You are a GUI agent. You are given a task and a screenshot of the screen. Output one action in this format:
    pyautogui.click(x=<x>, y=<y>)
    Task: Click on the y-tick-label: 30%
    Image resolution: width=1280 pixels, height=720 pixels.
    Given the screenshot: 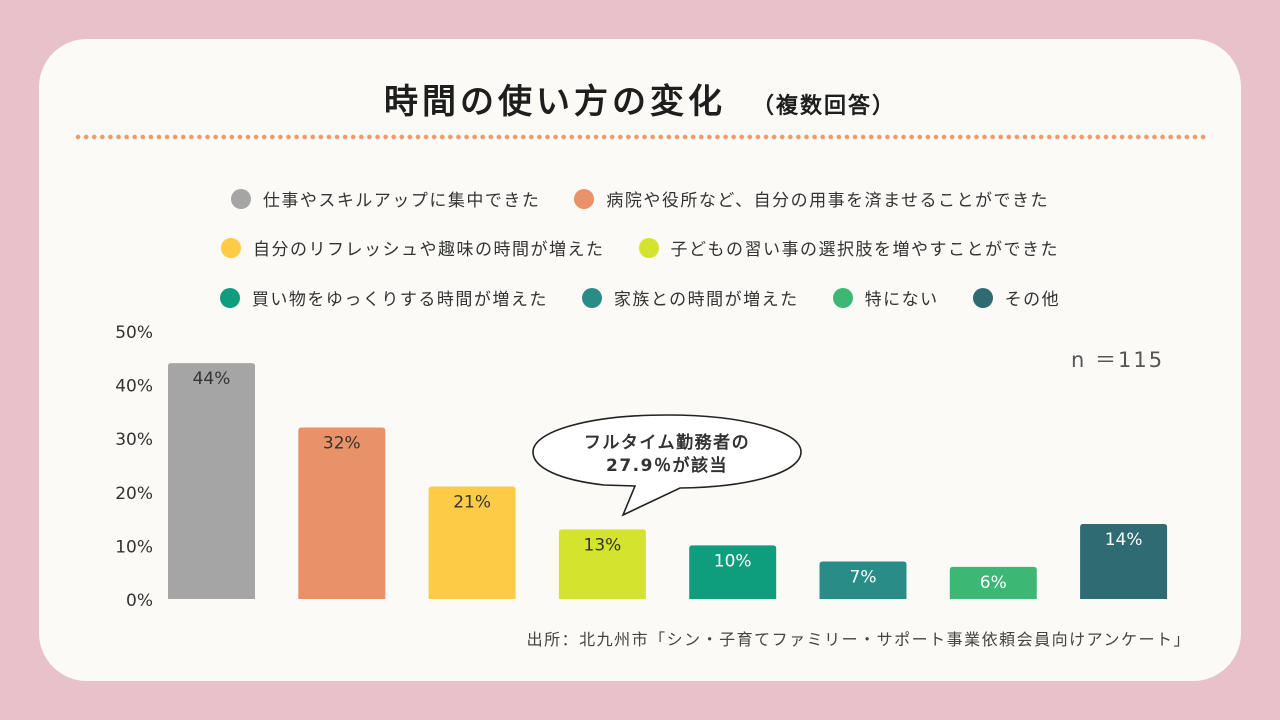 What is the action you would take?
    pyautogui.click(x=134, y=440)
    